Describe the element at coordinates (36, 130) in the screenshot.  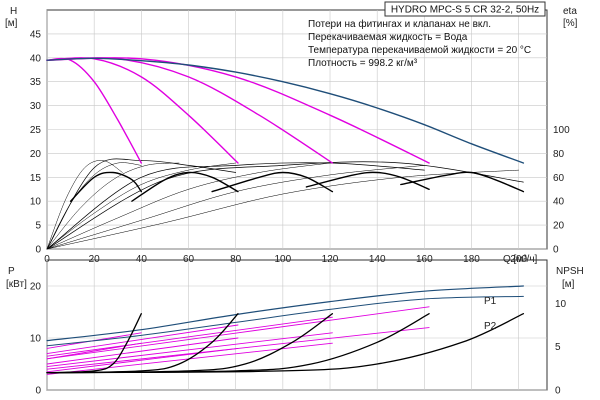
I see `head-tick-label: 25` at that location.